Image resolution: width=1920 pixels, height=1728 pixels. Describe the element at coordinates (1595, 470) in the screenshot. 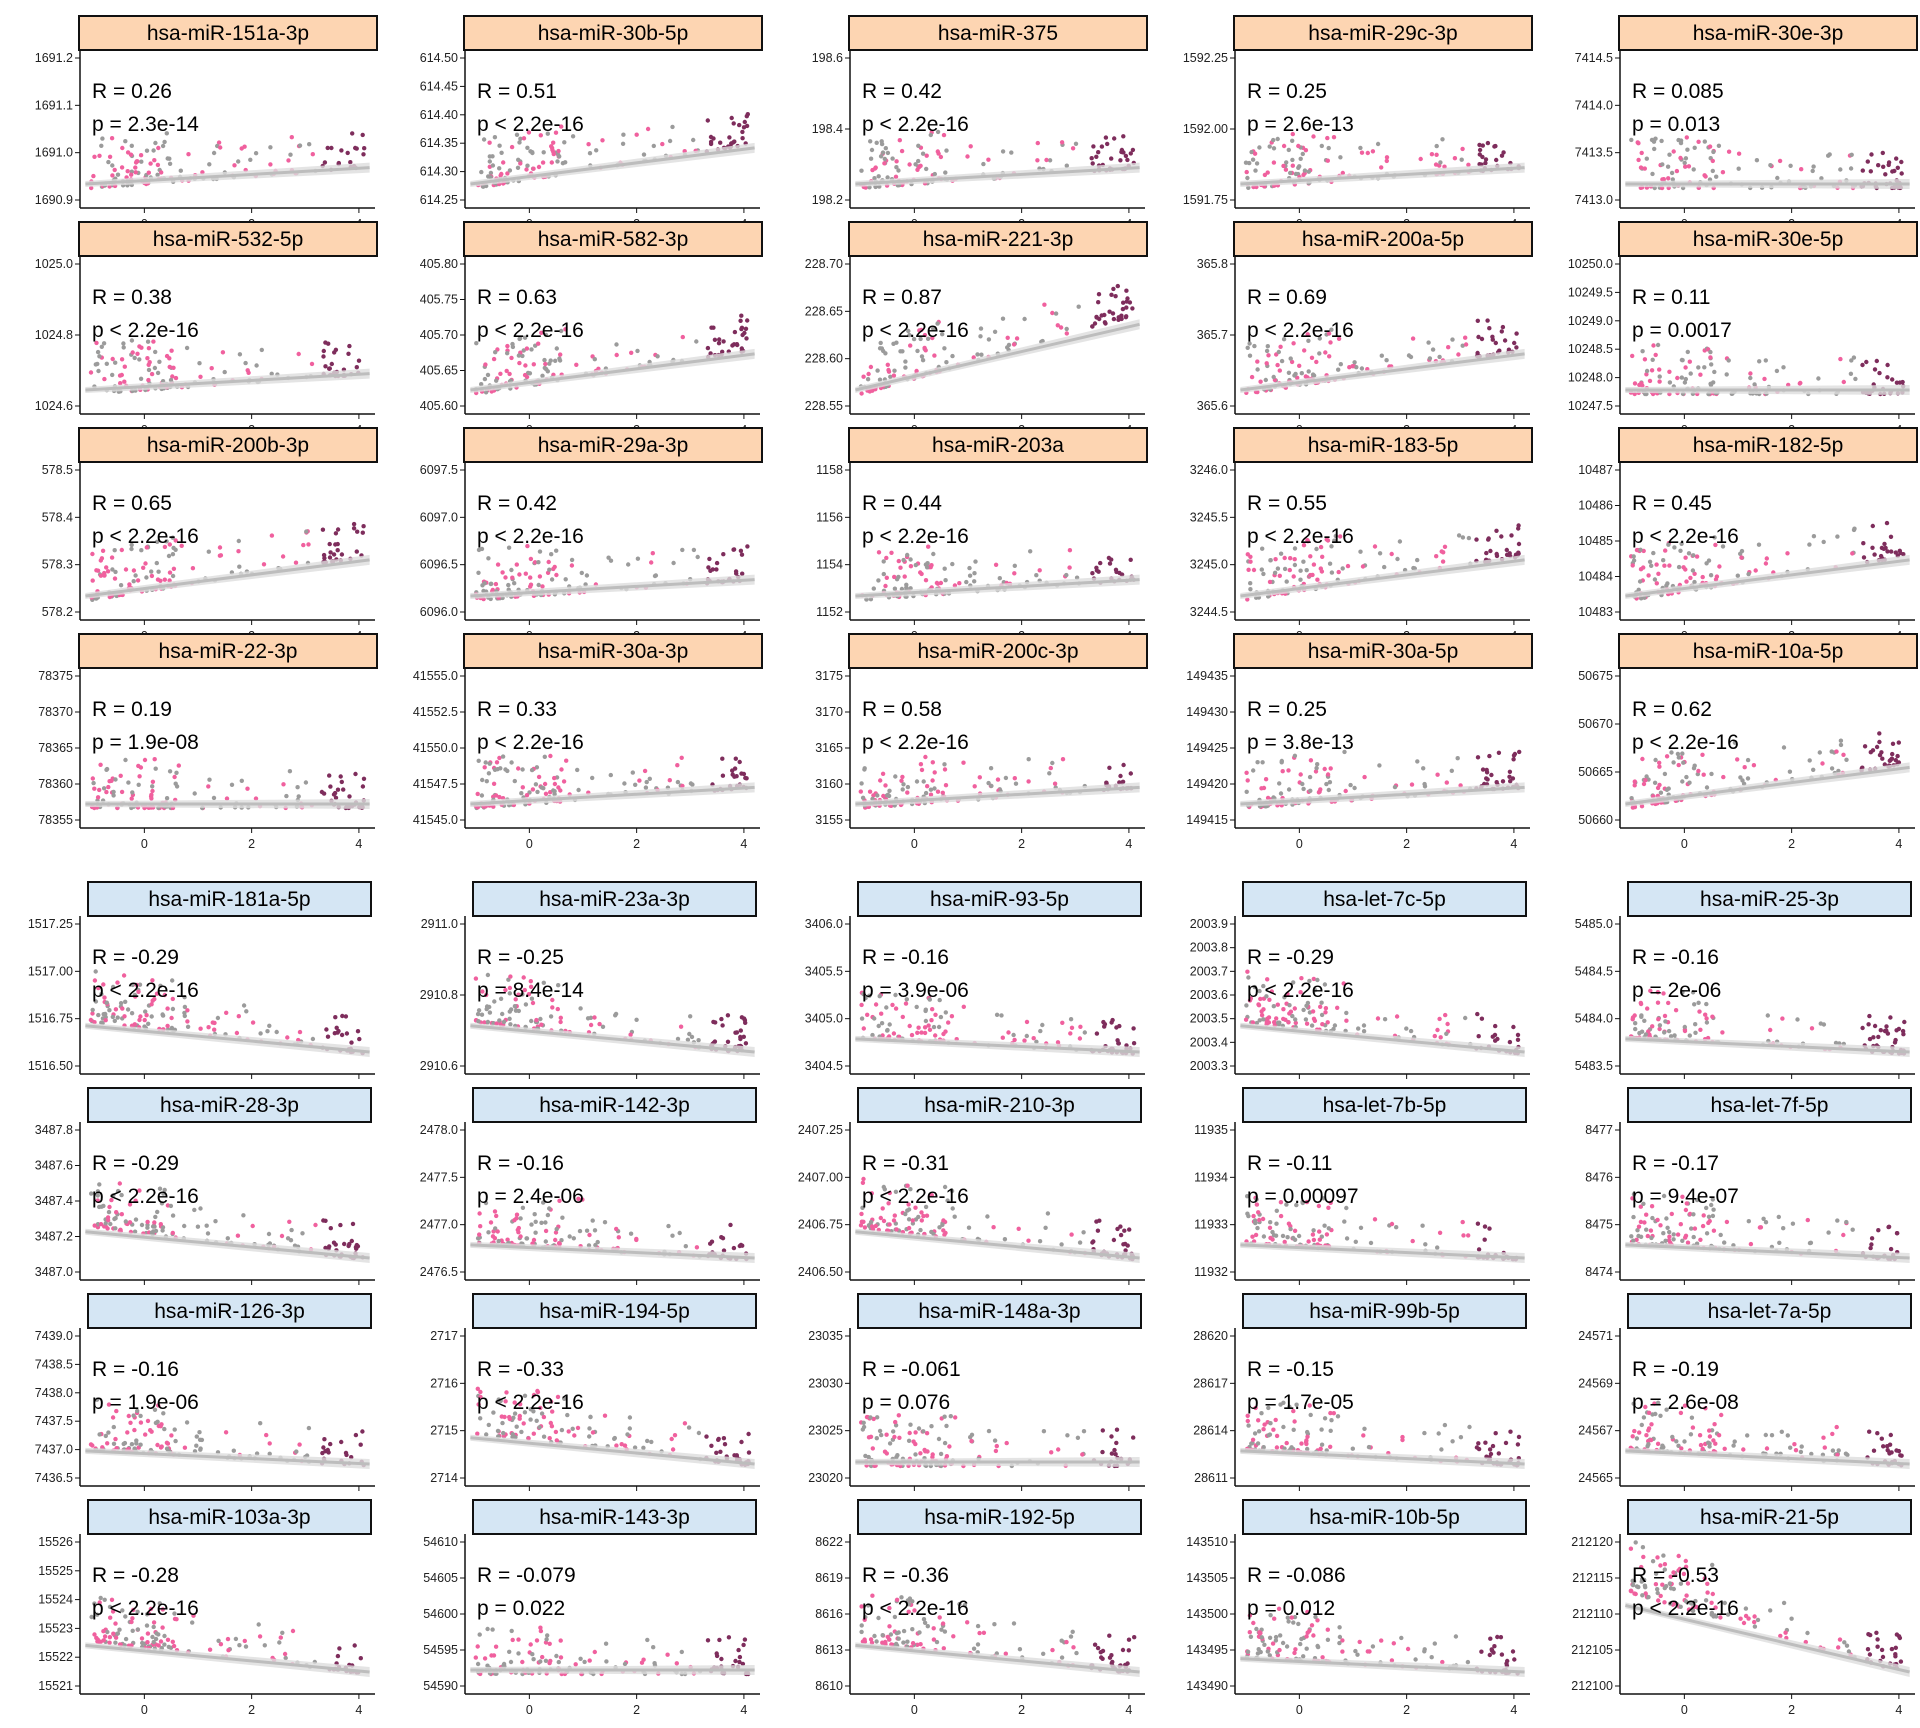

I see `y-tick-label: 10487` at that location.